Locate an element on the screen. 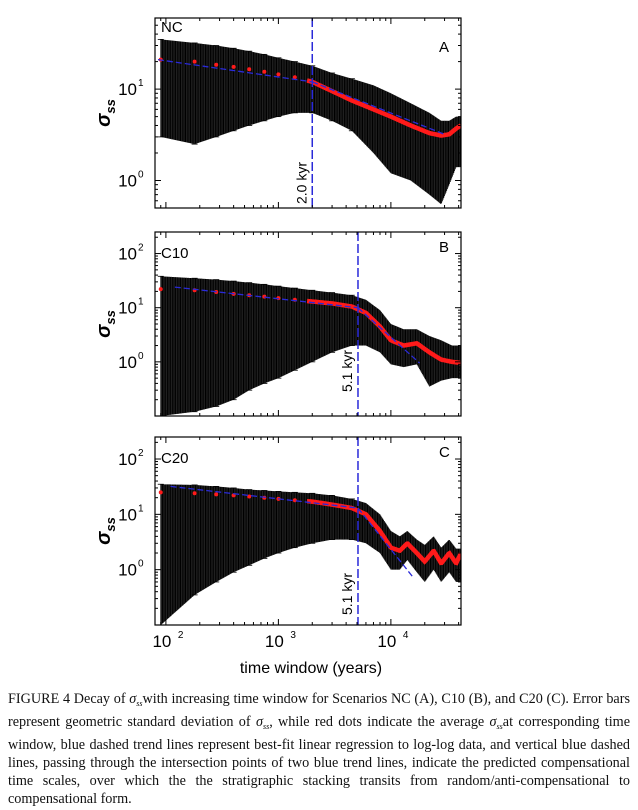 Image resolution: width=638 pixels, height=810 pixels. caption-sigma-1: σ is located at coordinates (133, 699).